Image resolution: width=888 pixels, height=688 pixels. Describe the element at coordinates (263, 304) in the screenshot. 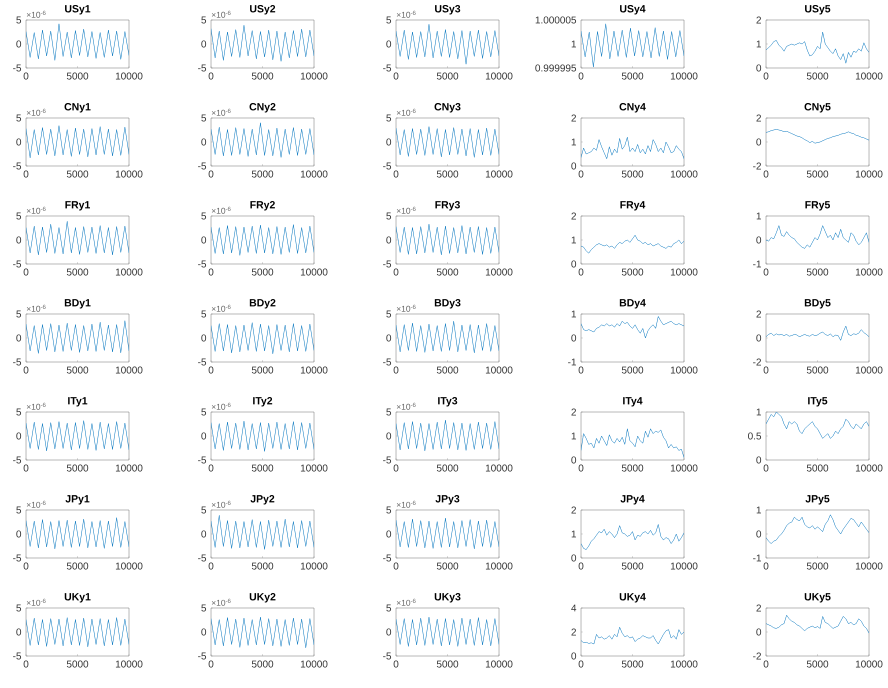

I see `chart-title: BDy2` at that location.